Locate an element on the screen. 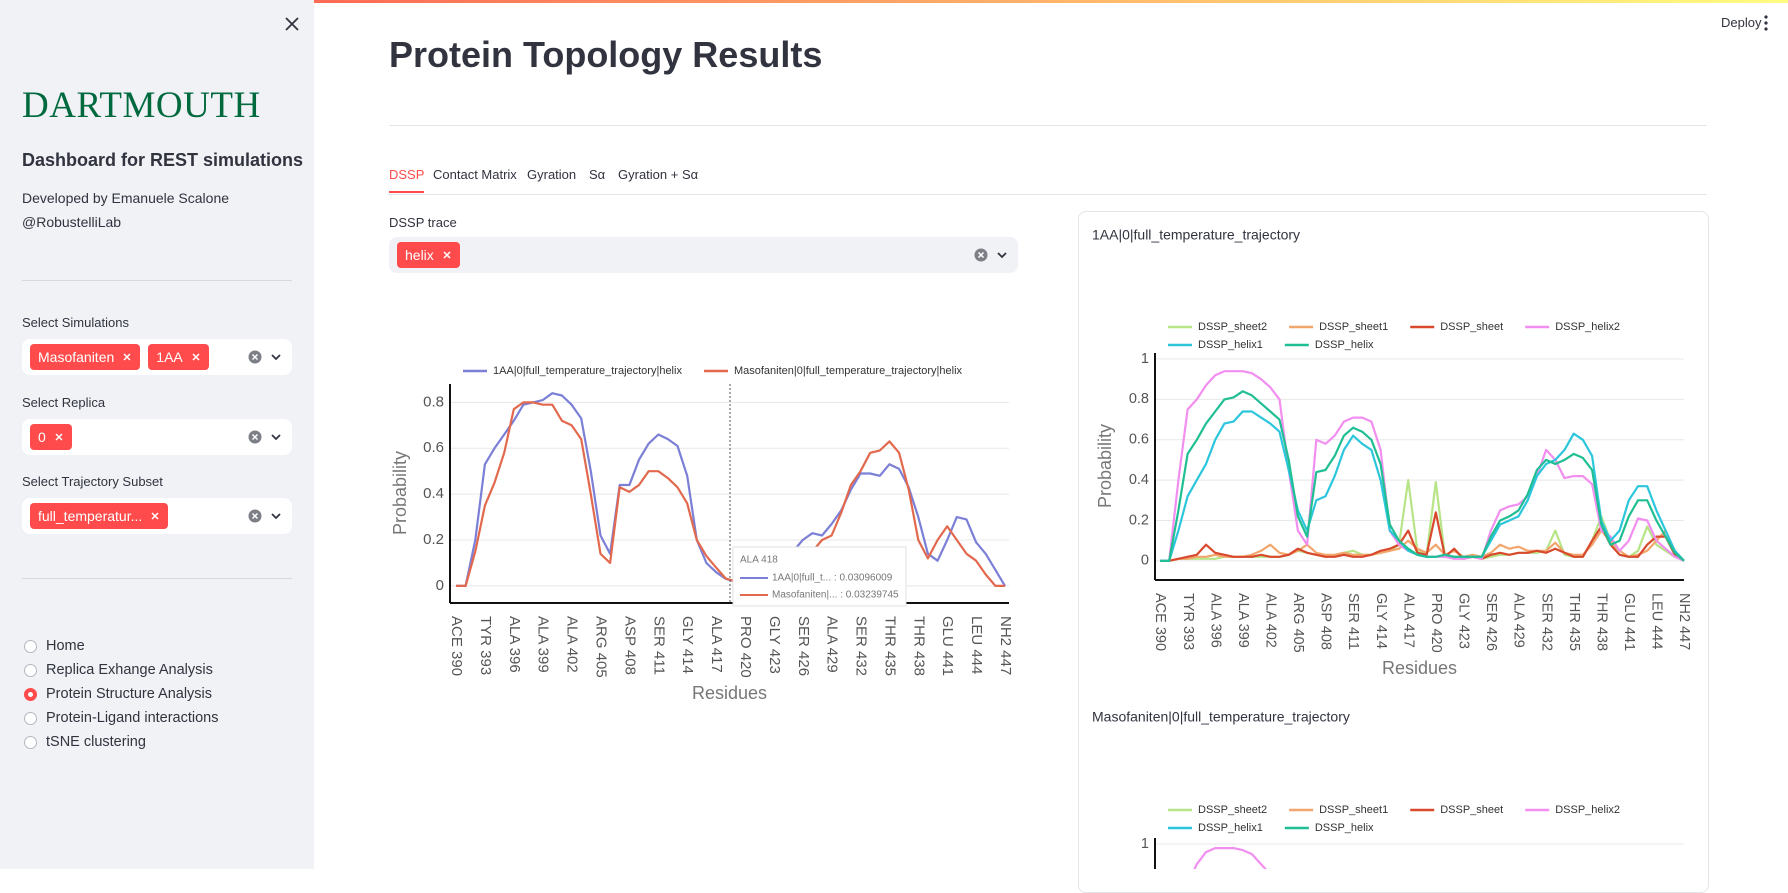 This screenshot has height=893, width=1788. chip: helix is located at coordinates (428, 255).